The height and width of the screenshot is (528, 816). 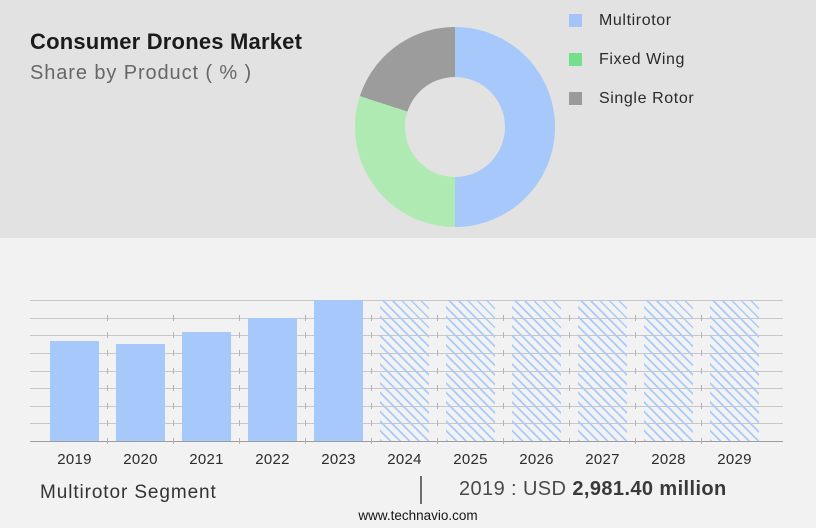 What do you see at coordinates (404, 370) in the screenshot?
I see `forecast-bar-2024` at bounding box center [404, 370].